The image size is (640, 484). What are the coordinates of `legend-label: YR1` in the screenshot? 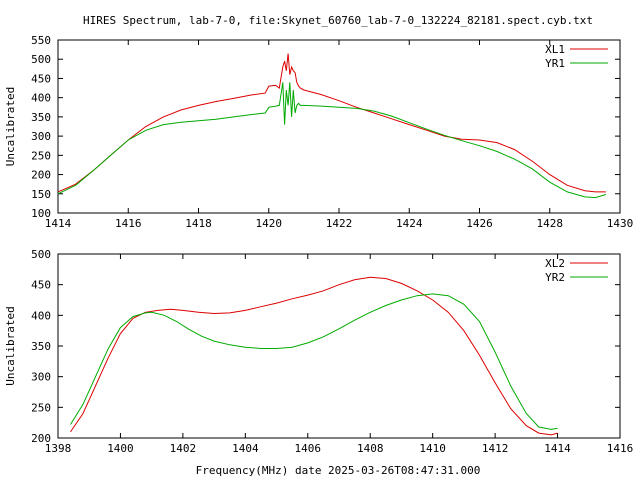 It's located at (555, 63).